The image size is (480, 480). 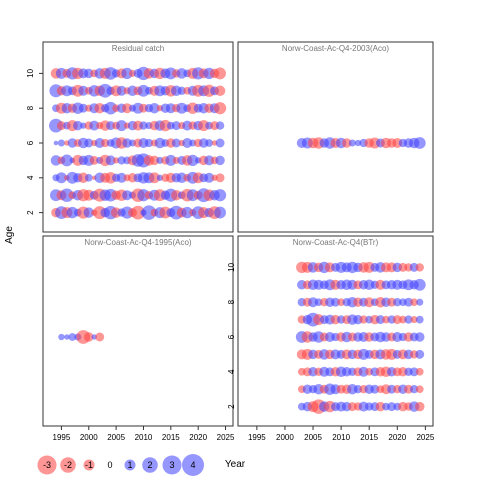 I want to click on y-tick-label: 8, so click(x=231, y=301).